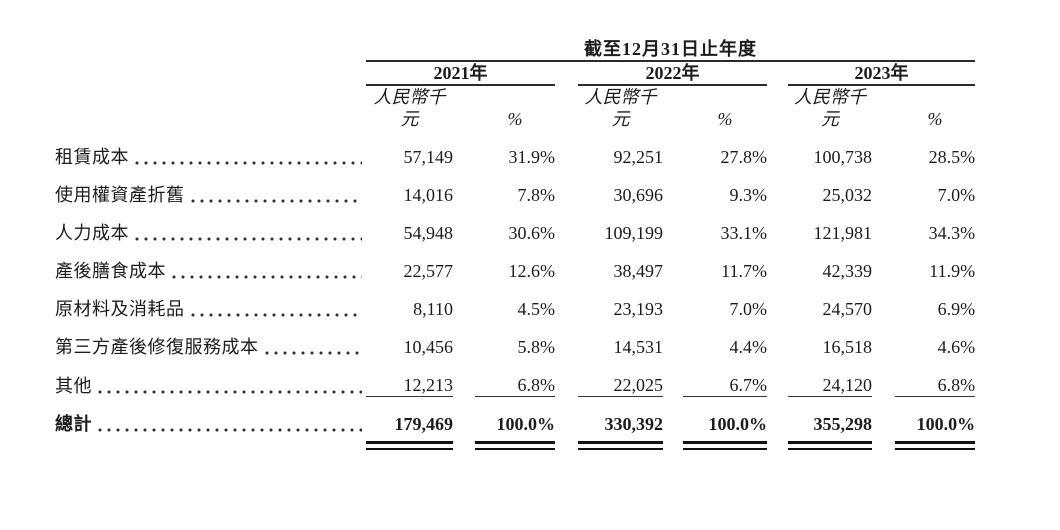  What do you see at coordinates (672, 73) in the screenshot?
I see `year-header-2022: 2022年` at bounding box center [672, 73].